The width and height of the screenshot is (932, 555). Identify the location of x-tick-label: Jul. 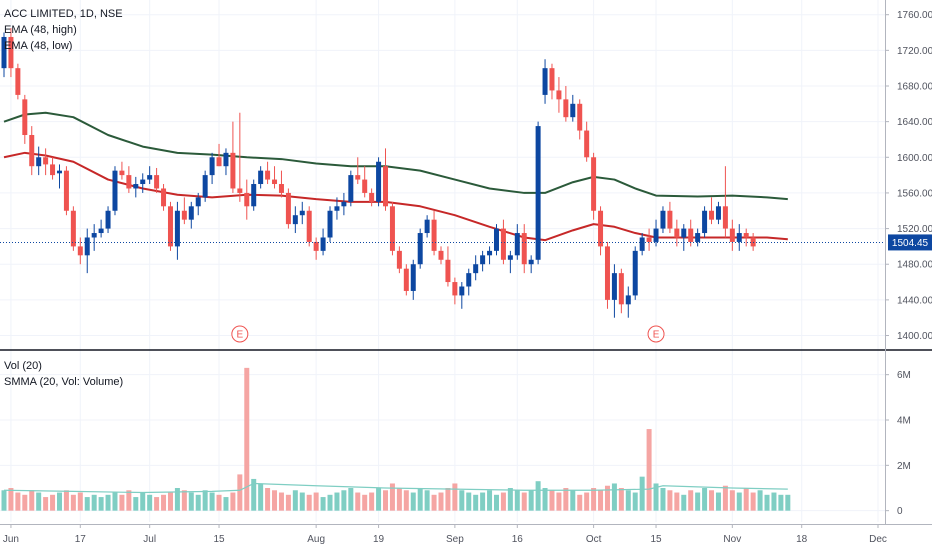
(149, 539).